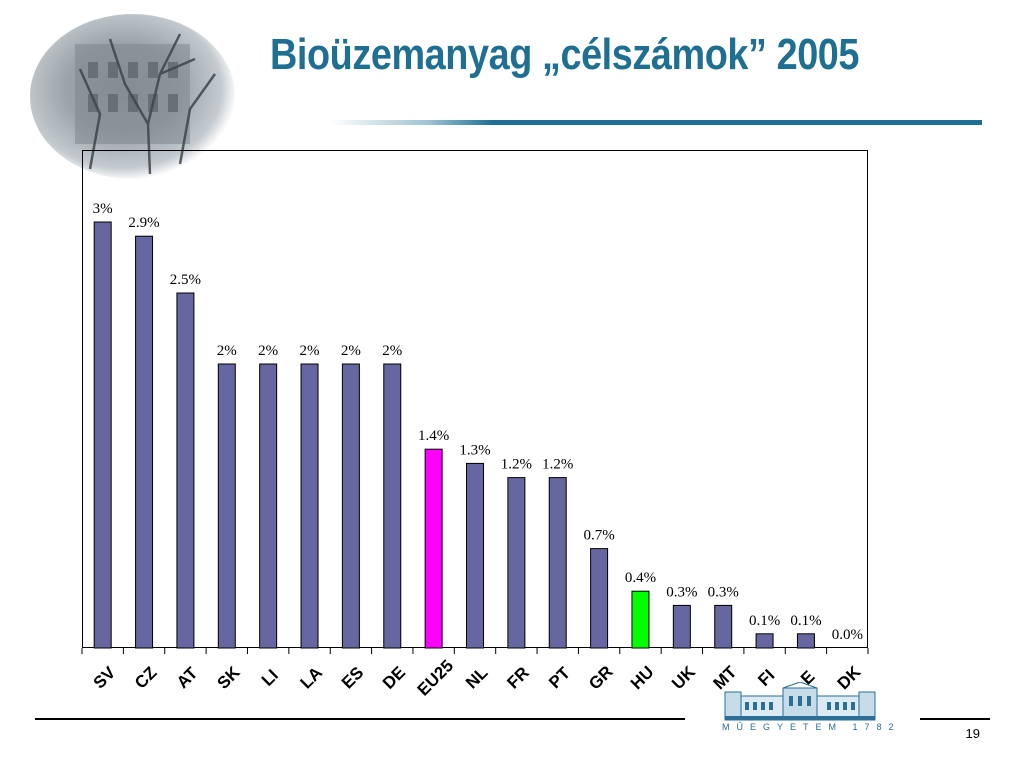 Image resolution: width=1024 pixels, height=768 pixels. Describe the element at coordinates (557, 563) in the screenshot. I see `bar-pt` at that location.